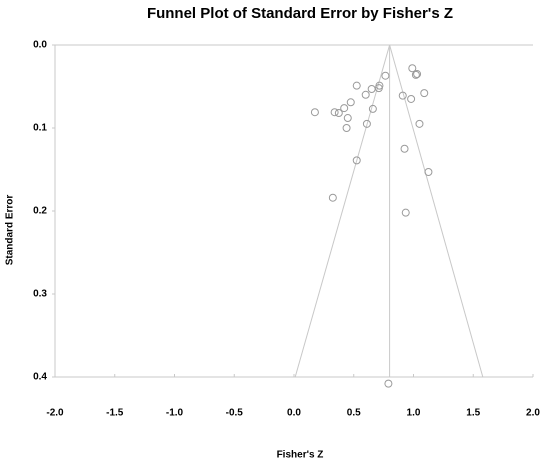 The image size is (546, 463). I want to click on x-tick-label: 0.5, so click(354, 413).